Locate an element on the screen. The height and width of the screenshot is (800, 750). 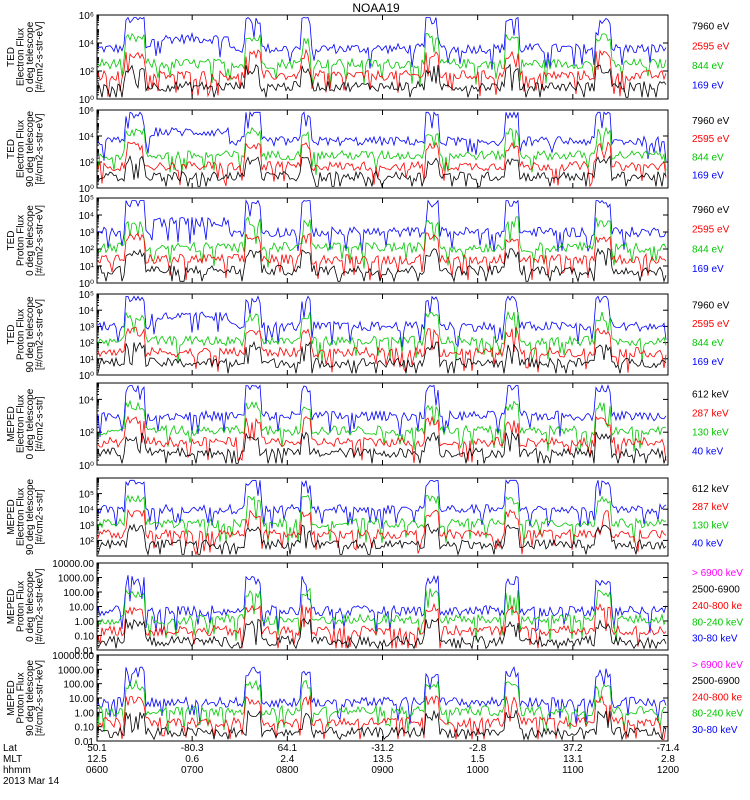
y-axis-label: 90 deg telescope is located at coordinates (30, 334).